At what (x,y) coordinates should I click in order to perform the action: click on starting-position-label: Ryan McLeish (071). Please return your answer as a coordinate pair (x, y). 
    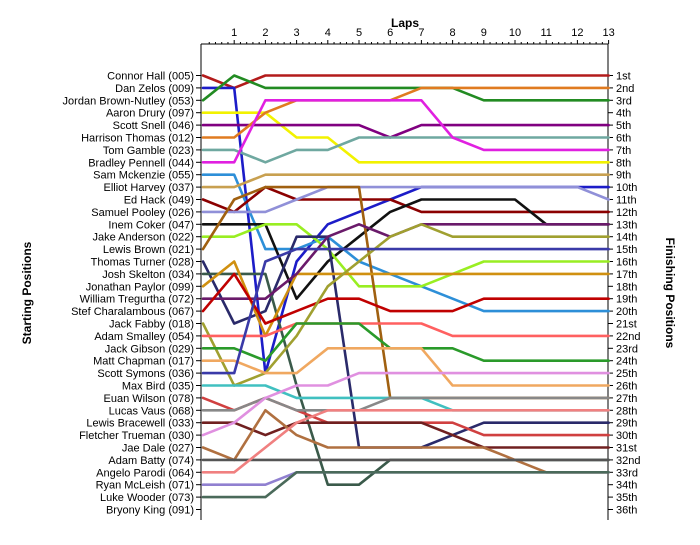
    Looking at the image, I should click on (145, 486).